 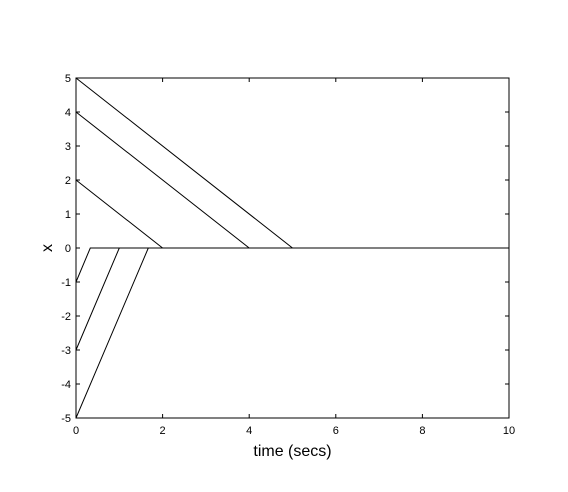 What do you see at coordinates (509, 431) in the screenshot?
I see `x-tick-label: 10` at bounding box center [509, 431].